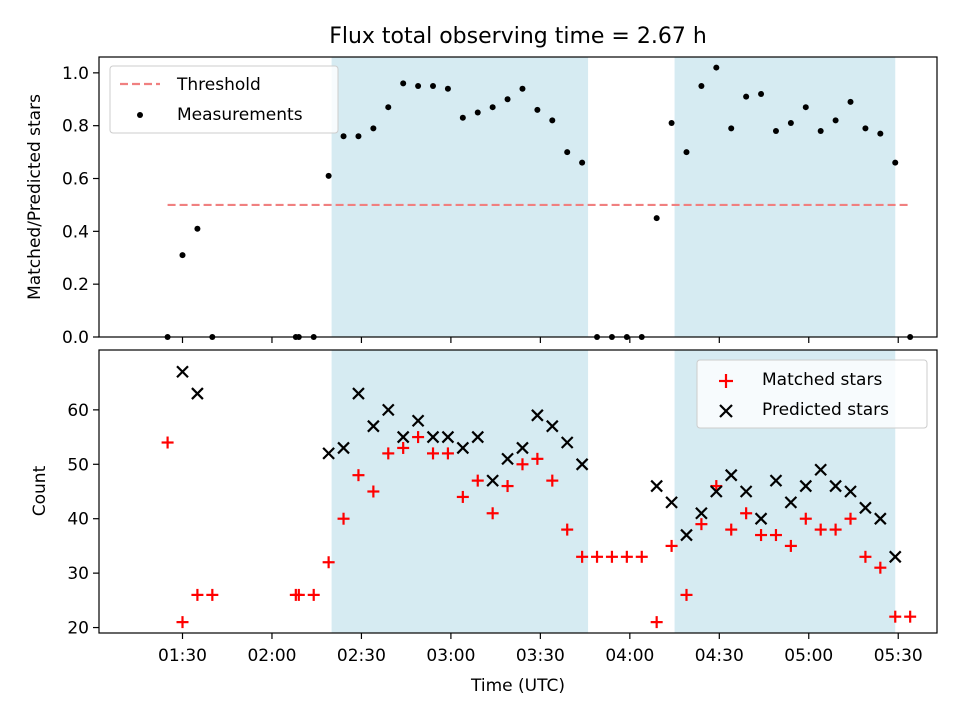 This screenshot has width=960, height=720. I want to click on x-tick-label: 05:00, so click(808, 656).